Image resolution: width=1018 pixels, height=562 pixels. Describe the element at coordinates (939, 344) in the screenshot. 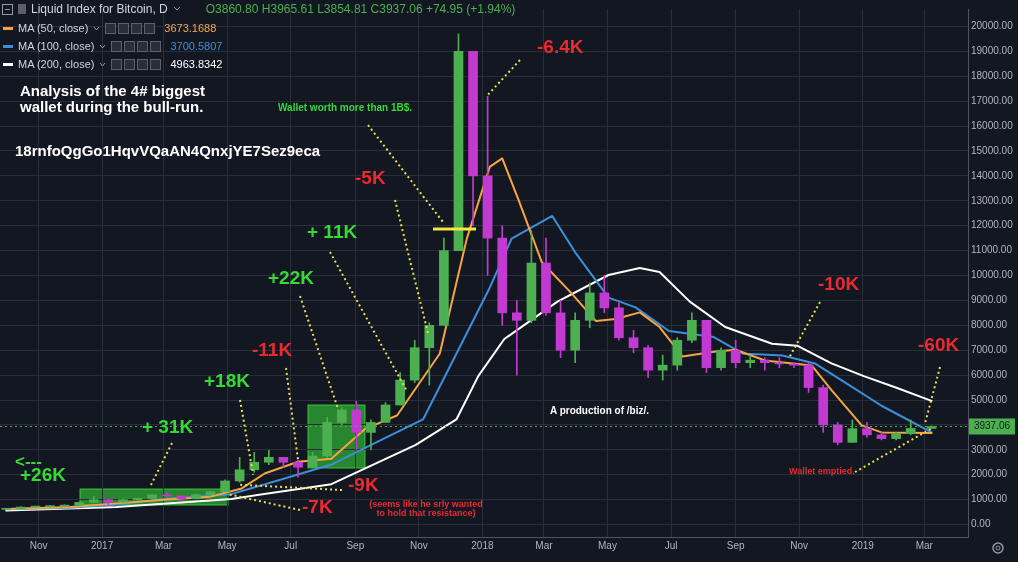

I see `annotation: -60K` at that location.